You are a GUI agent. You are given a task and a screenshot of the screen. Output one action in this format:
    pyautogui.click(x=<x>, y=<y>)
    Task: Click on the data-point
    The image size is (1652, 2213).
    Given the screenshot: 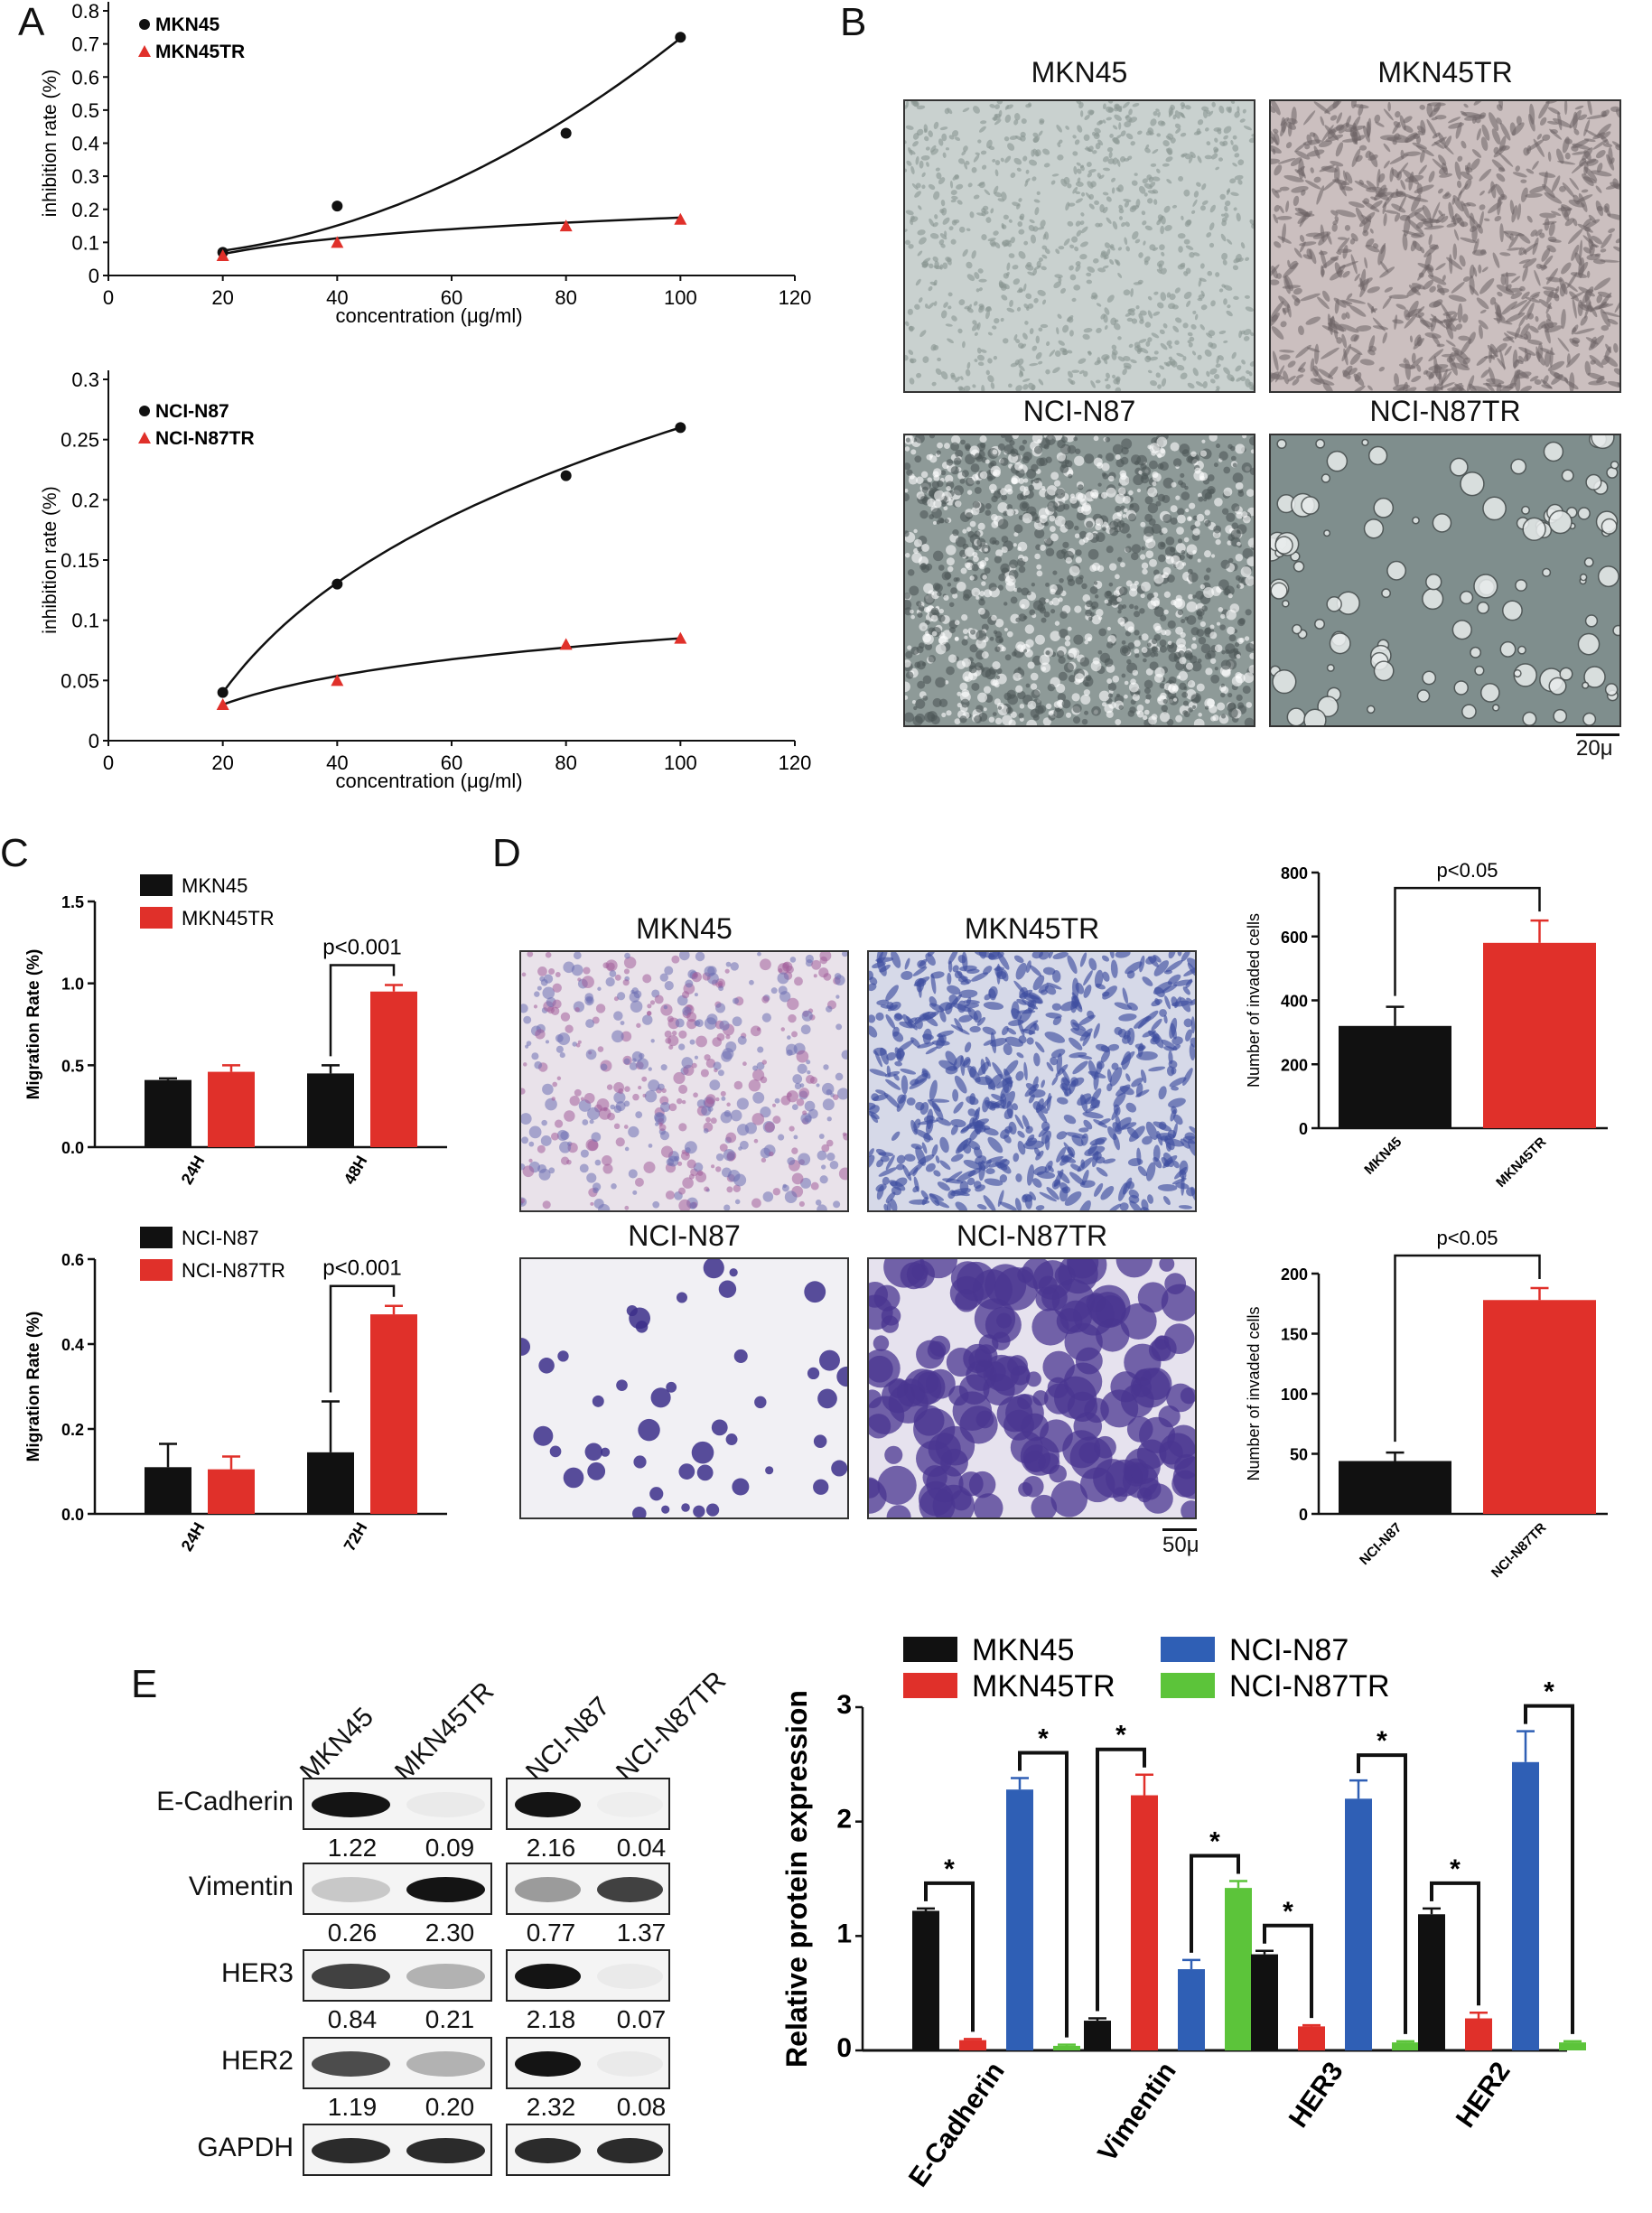 What is the action you would take?
    pyautogui.click(x=338, y=680)
    